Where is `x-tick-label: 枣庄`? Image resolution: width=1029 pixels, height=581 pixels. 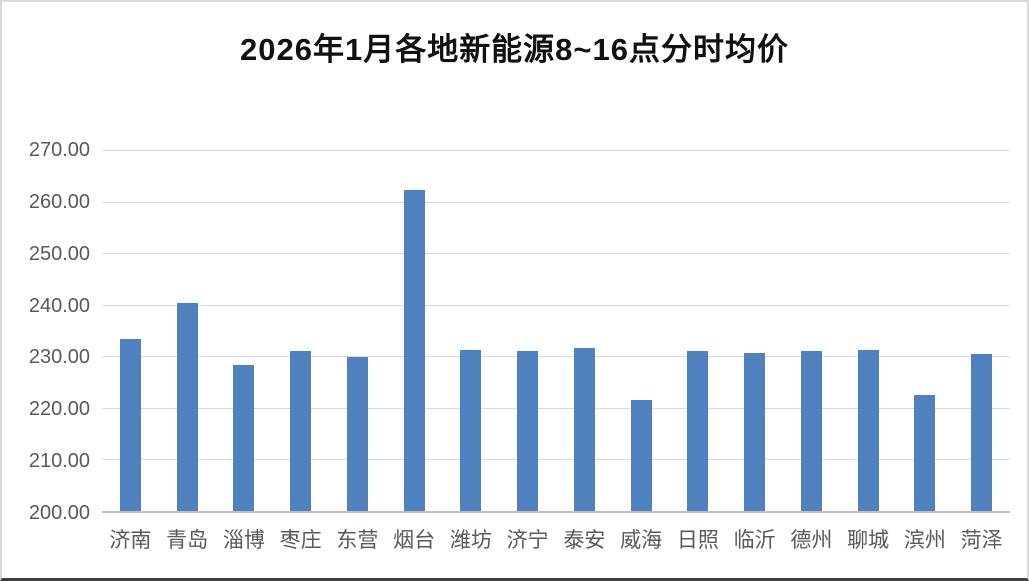
x-tick-label: 枣庄 is located at coordinates (300, 540).